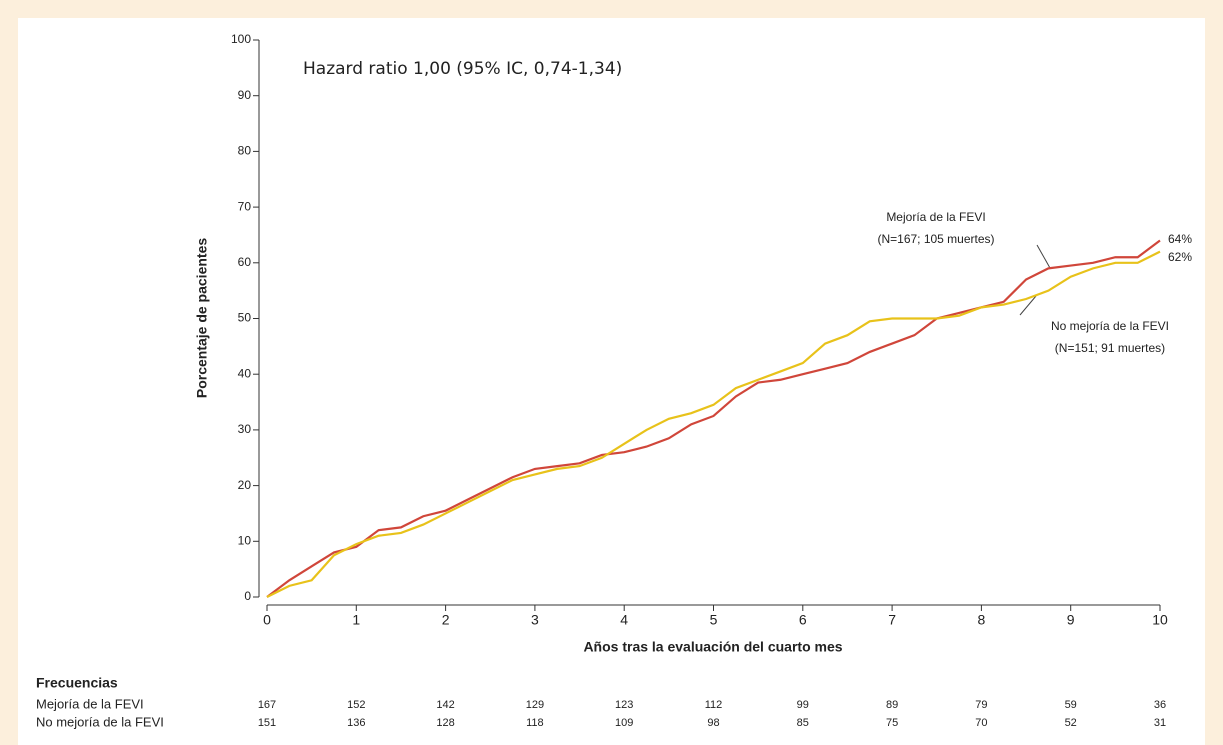  Describe the element at coordinates (1160, 705) in the screenshot. I see `risk-value: 36` at that location.